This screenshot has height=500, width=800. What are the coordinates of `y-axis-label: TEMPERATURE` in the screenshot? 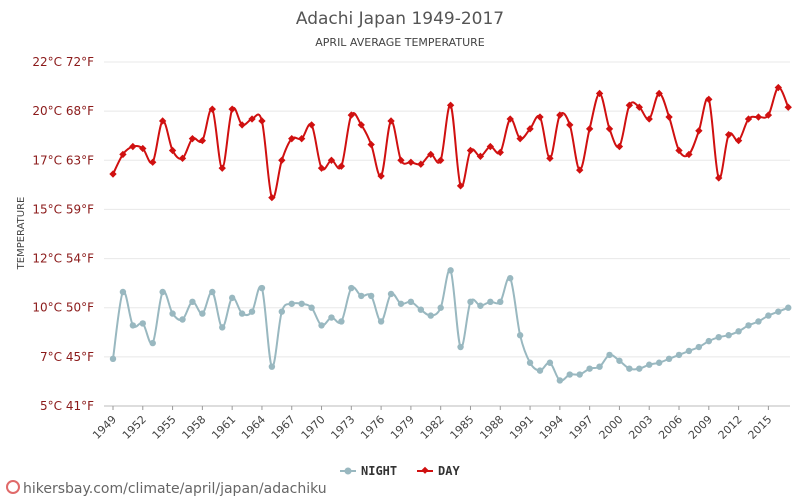 It's located at (21, 234).